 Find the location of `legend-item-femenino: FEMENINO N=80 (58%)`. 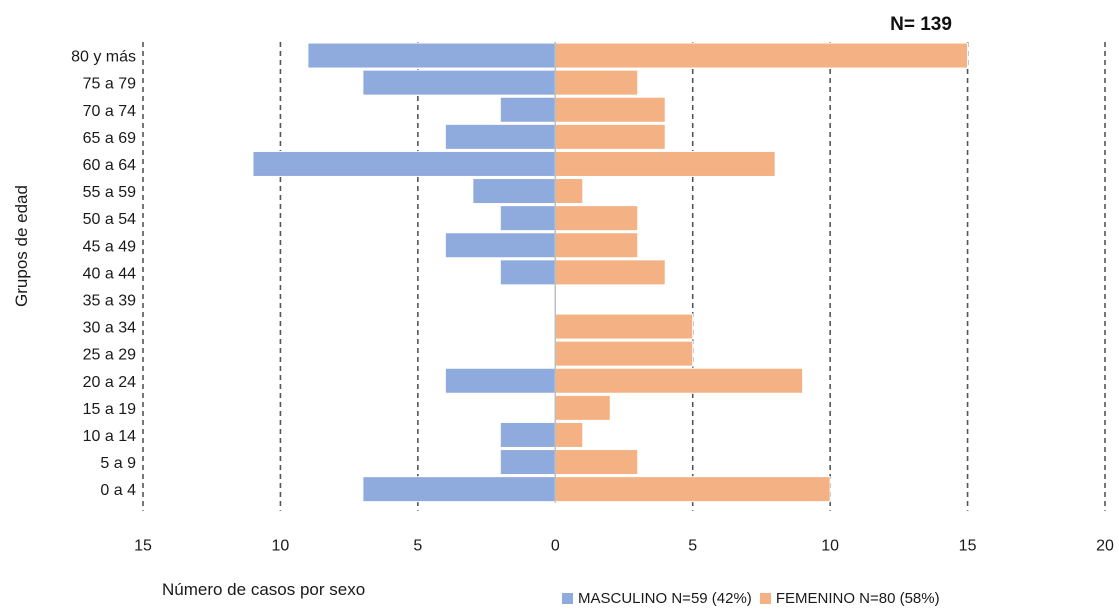

legend-item-femenino: FEMENINO N=80 (58%) is located at coordinates (849, 598).